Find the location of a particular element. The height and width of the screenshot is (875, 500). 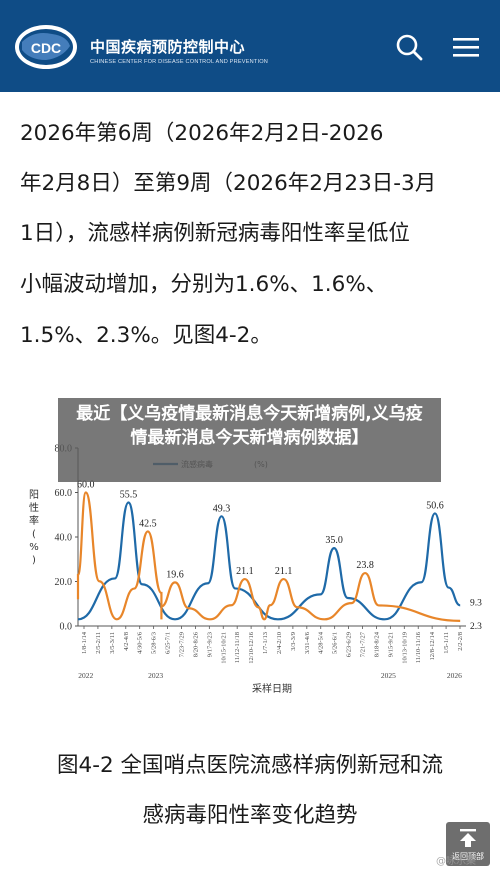

x-year-label: 2026 is located at coordinates (454, 675).